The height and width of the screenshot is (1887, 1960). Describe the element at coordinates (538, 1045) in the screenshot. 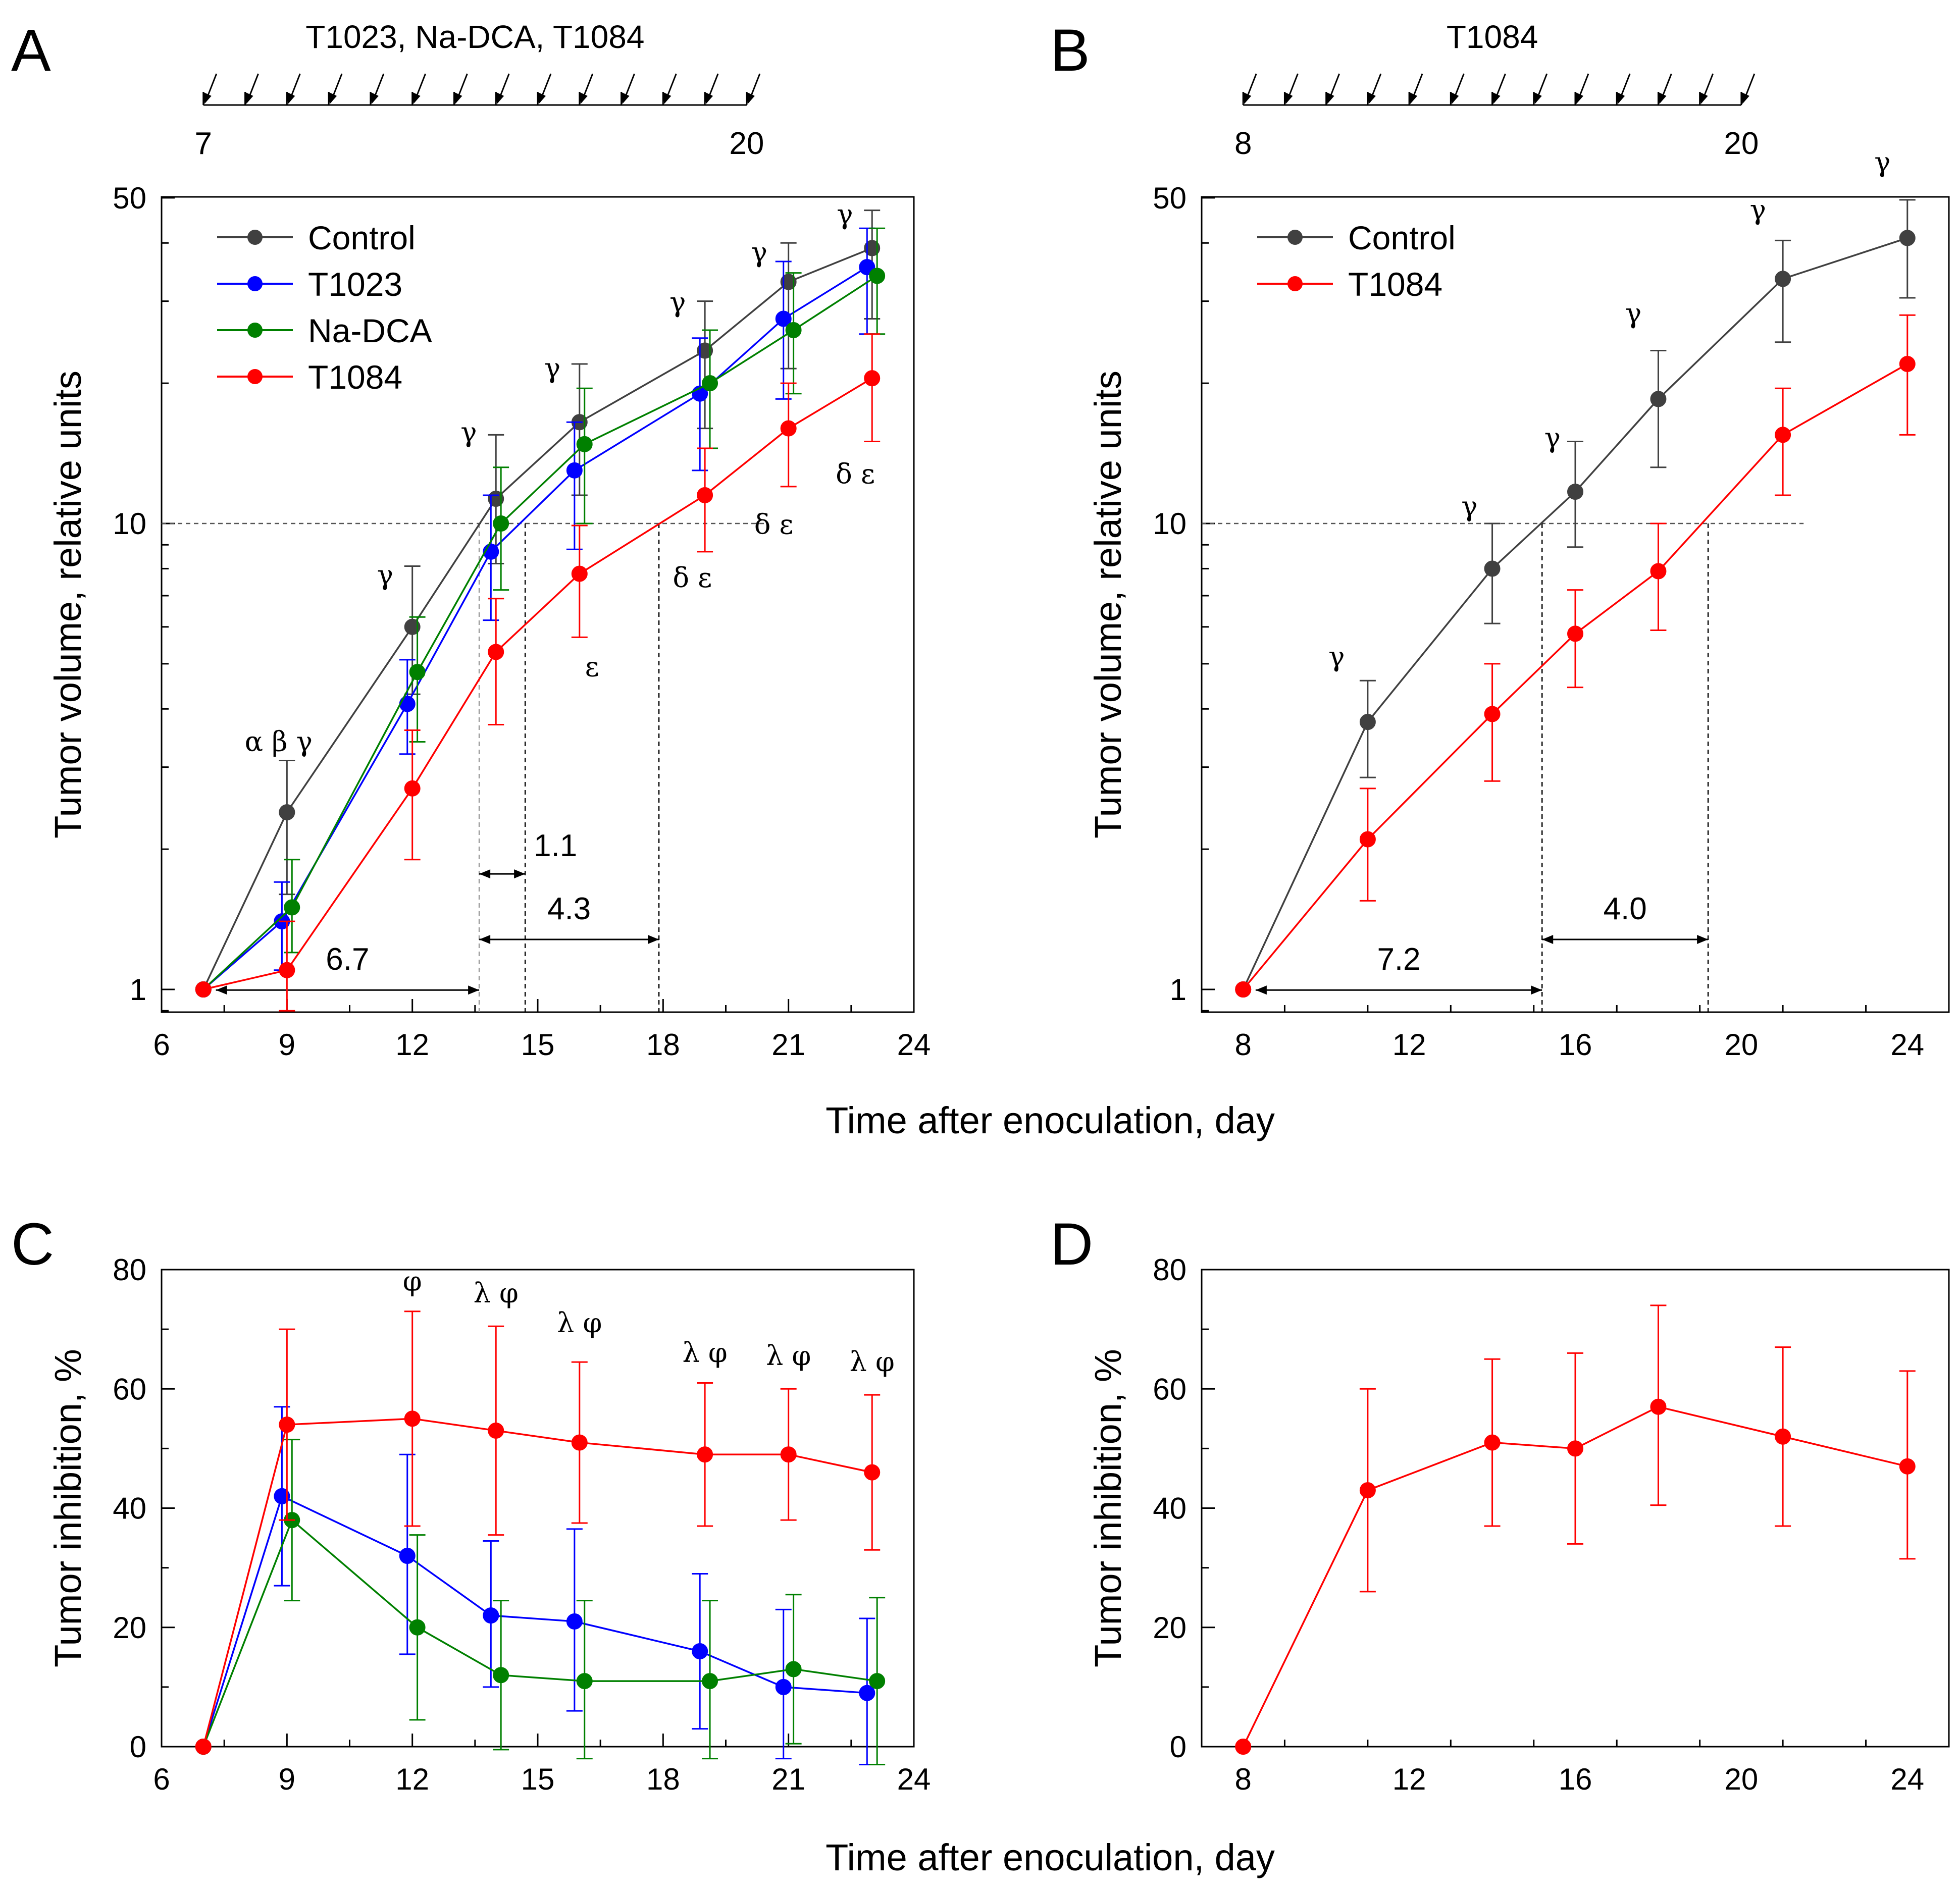

I see `panel-a-x-tick-label: 15` at that location.